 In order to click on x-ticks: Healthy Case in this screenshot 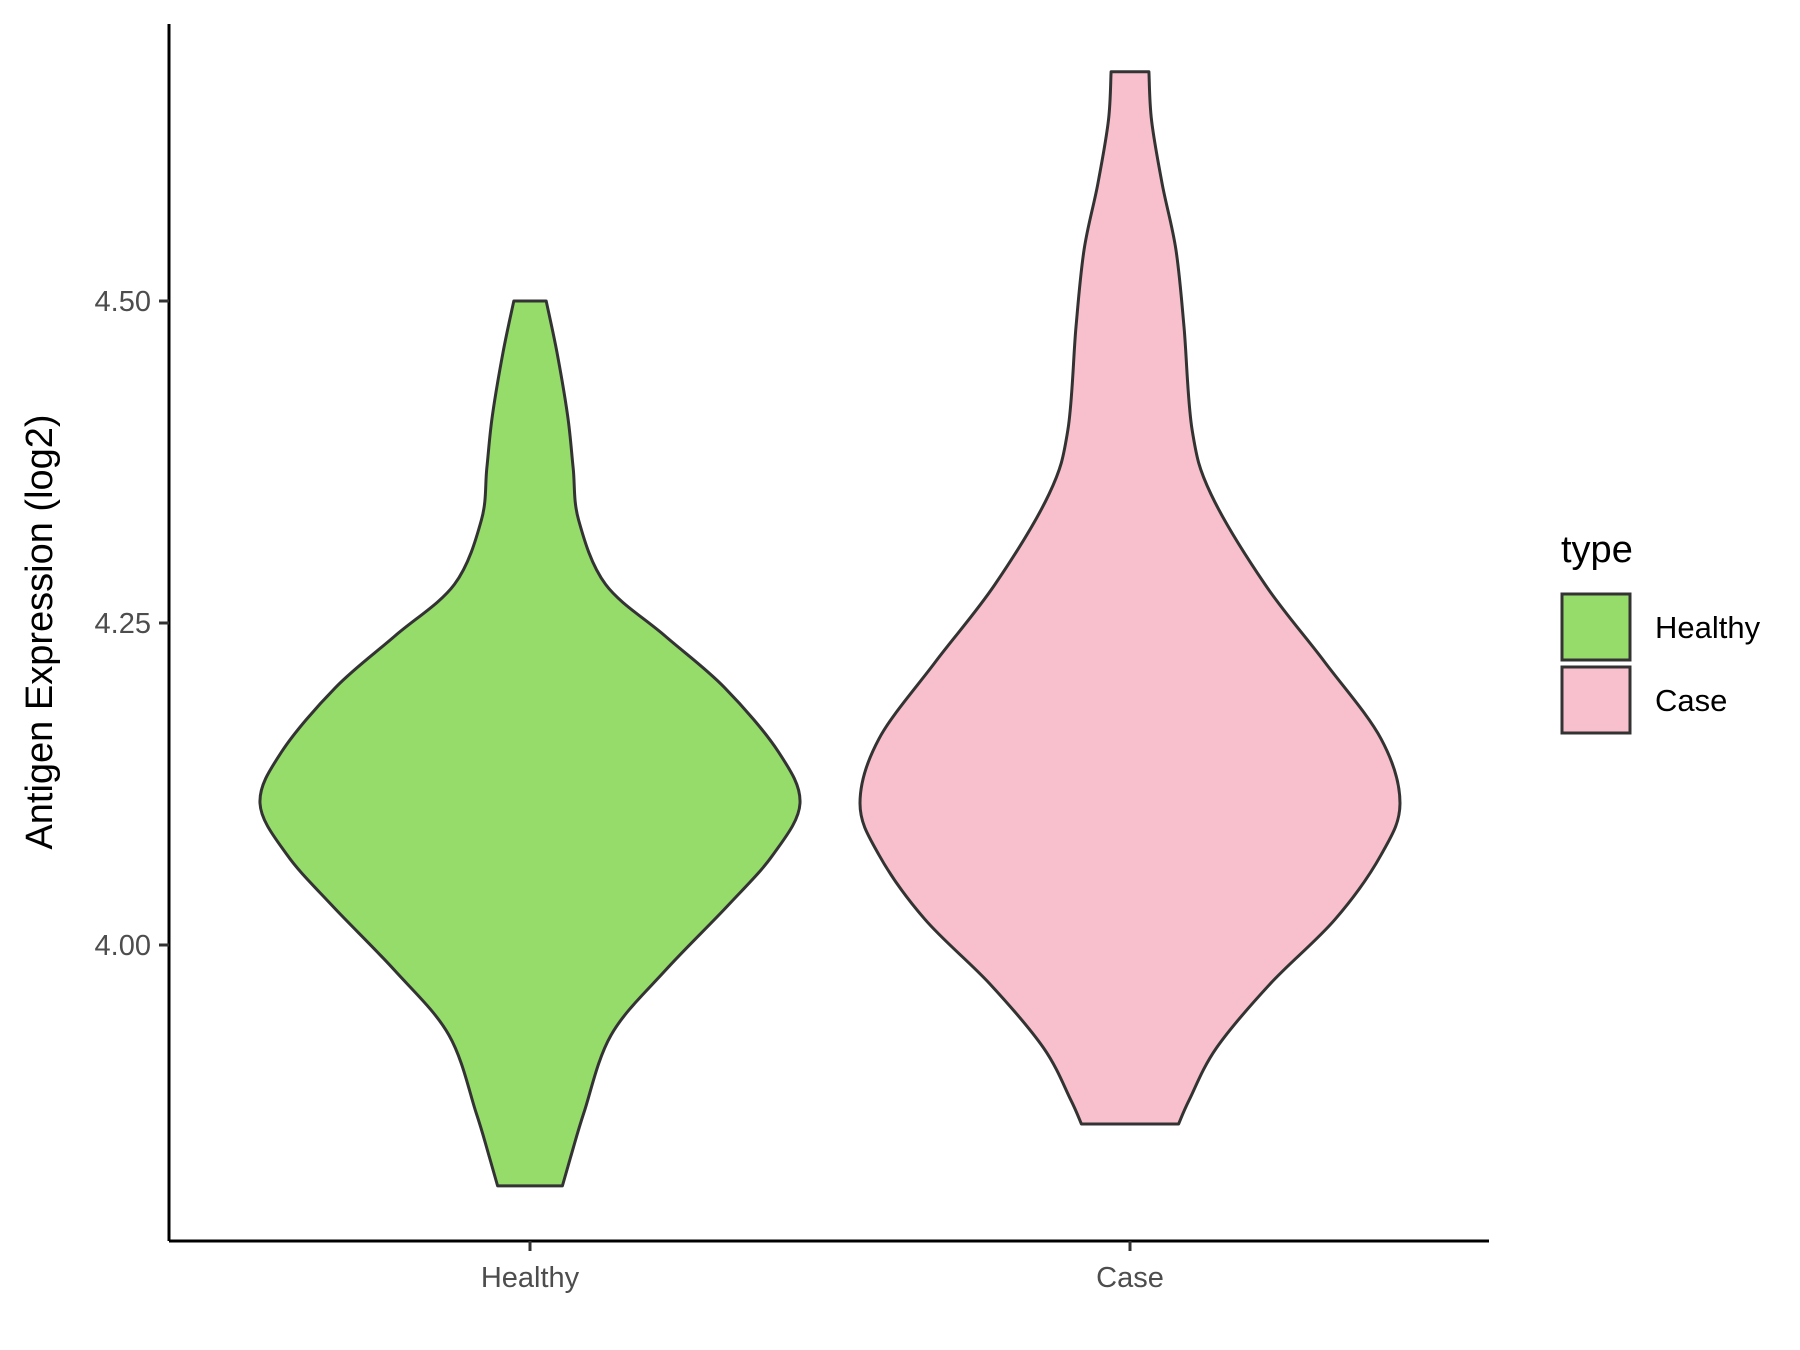, I will do `click(822, 1267)`.